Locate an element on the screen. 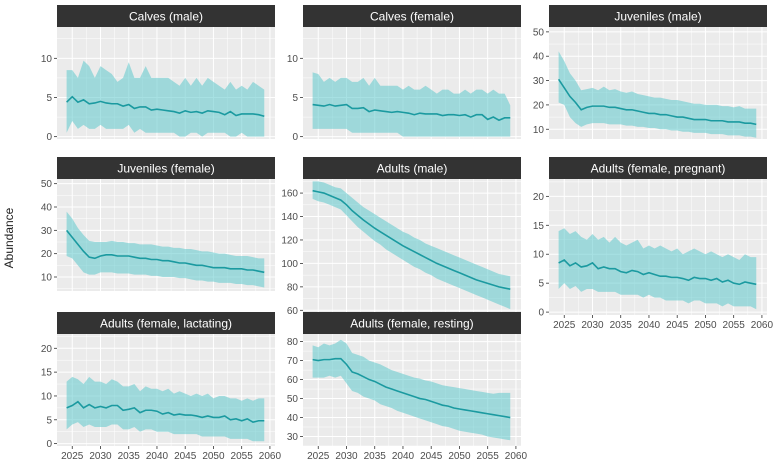  panel-3: Juveniles (male) 10 20 30 40 50 is located at coordinates (650, 72).